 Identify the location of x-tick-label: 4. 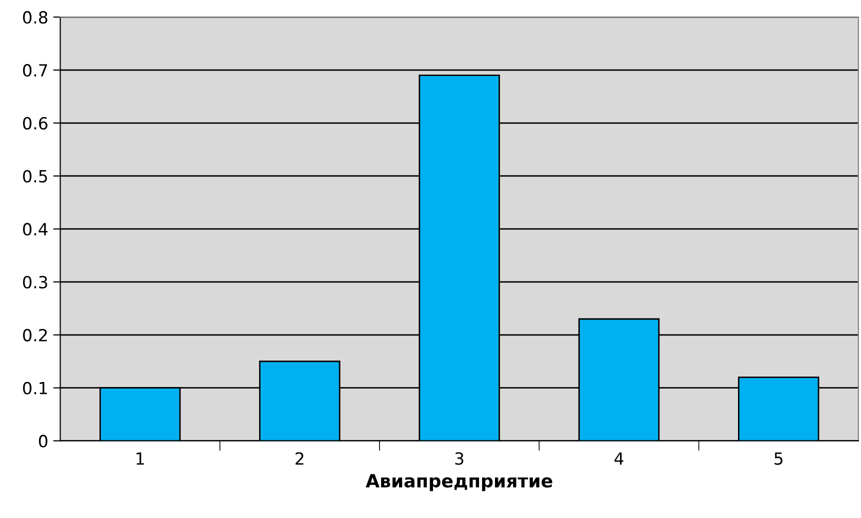
(619, 458).